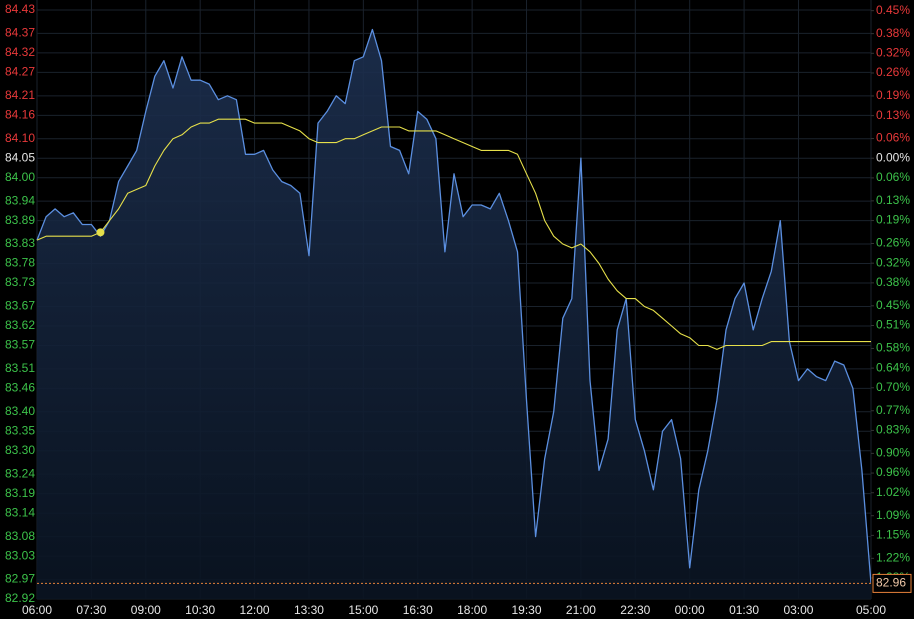 The image size is (914, 619). What do you see at coordinates (20, 220) in the screenshot?
I see `y-tick-label: 83.89` at bounding box center [20, 220].